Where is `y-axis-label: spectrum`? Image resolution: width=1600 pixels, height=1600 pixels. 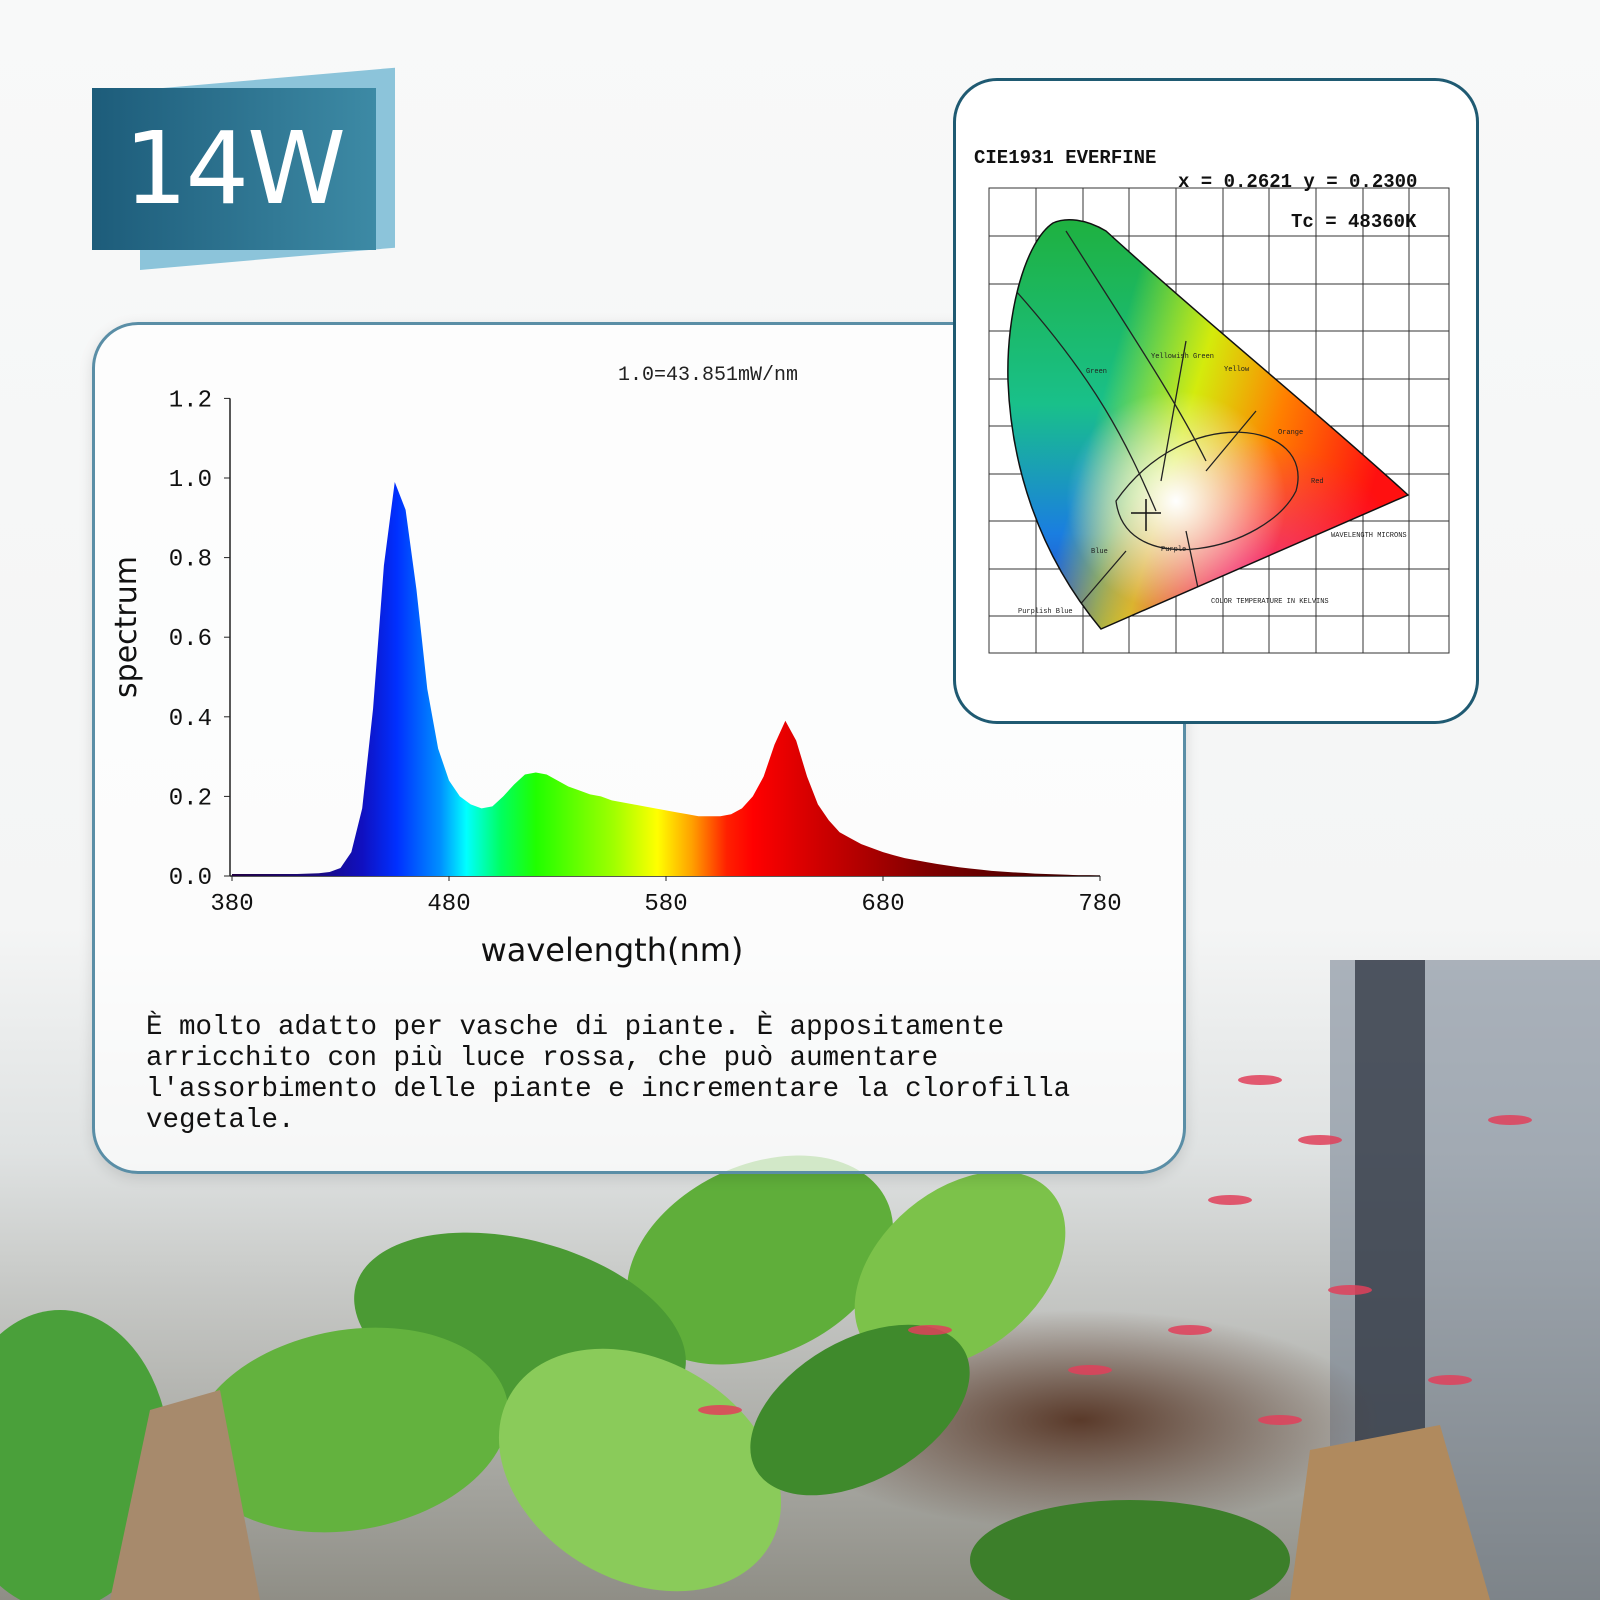
y-axis-label: spectrum is located at coordinates (126, 627).